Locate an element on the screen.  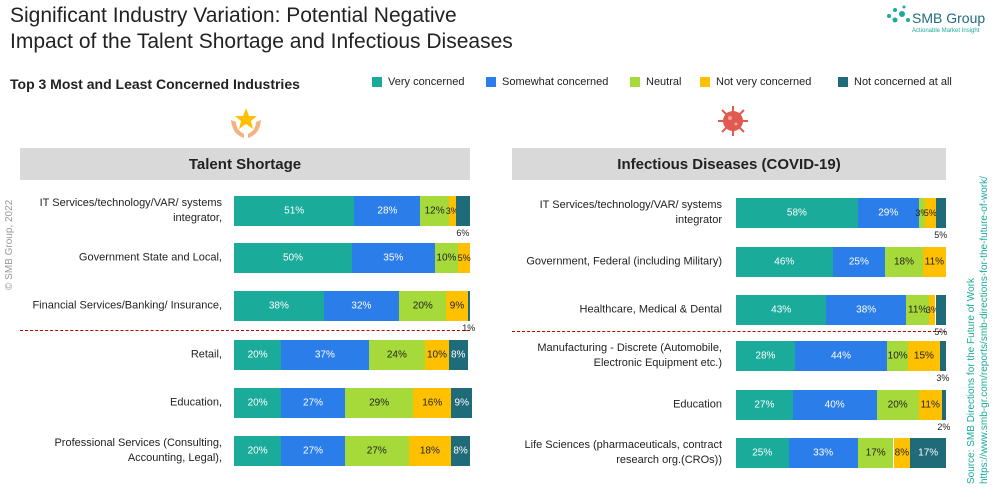
legend-label: Very concerned is located at coordinates (426, 82).